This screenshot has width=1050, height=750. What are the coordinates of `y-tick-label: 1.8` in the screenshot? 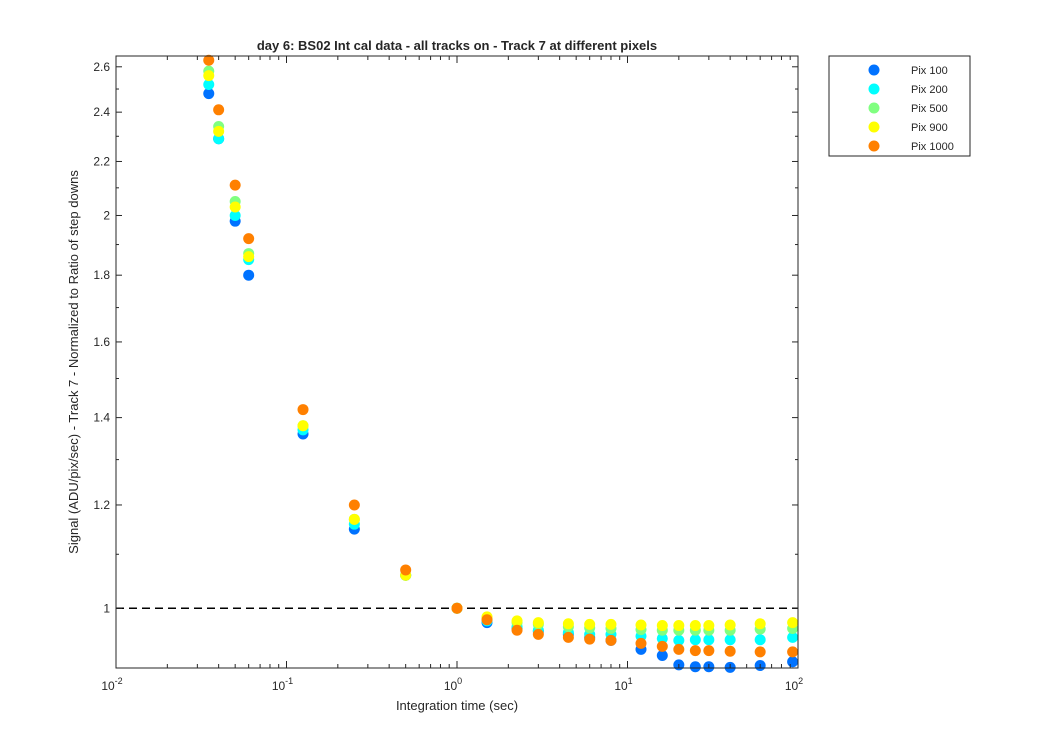 It's located at (101, 275).